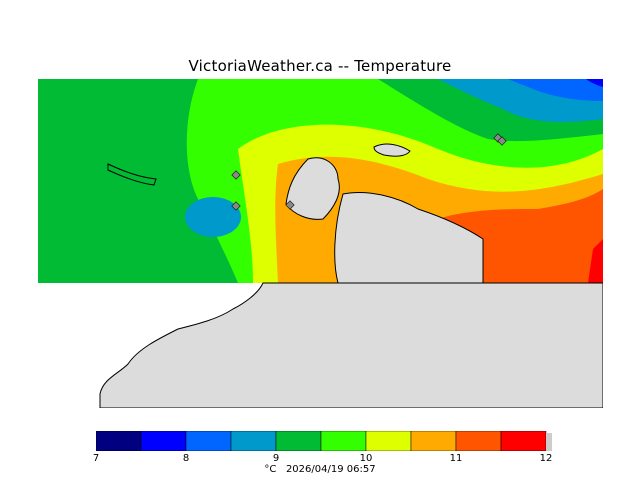  I want to click on island-west, so click(132, 174).